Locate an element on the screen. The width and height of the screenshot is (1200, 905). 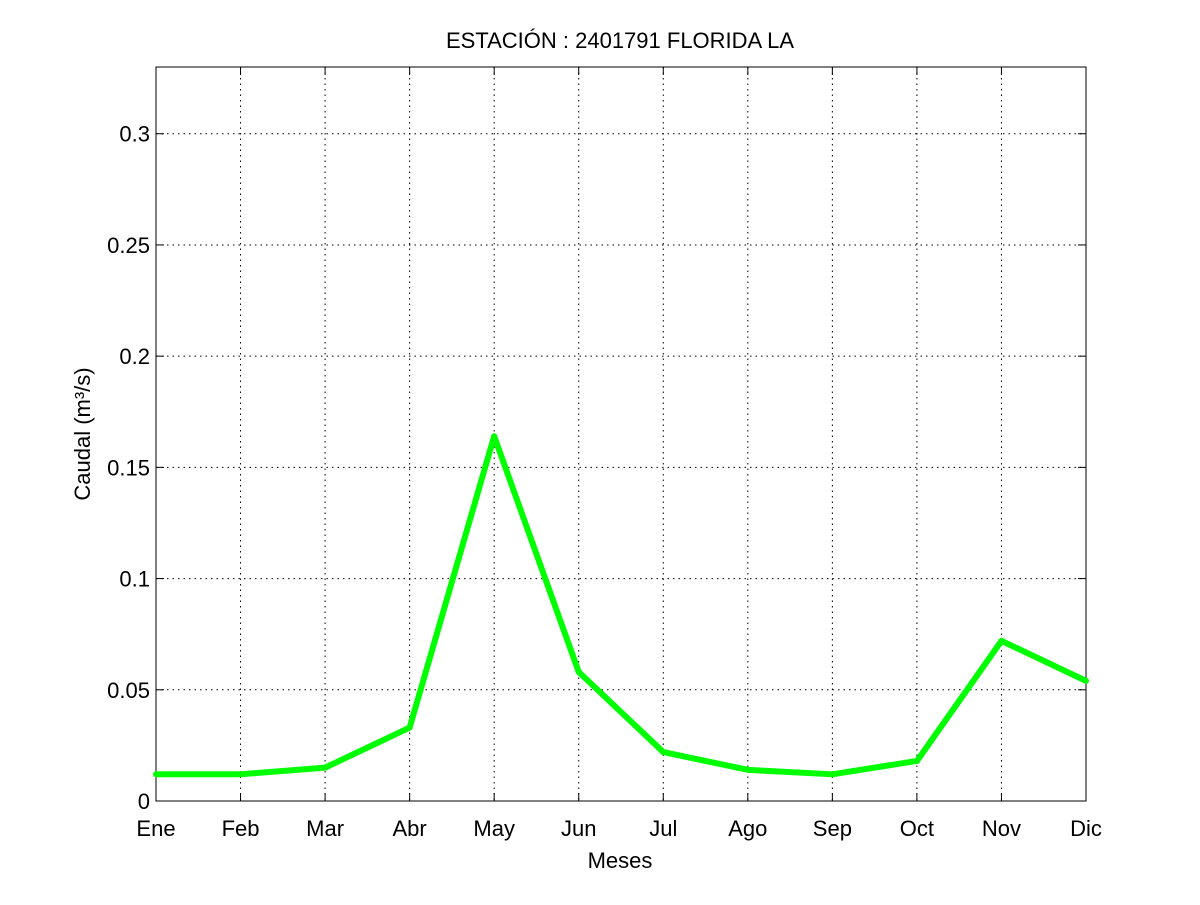
y-tick-label: 0.3 is located at coordinates (134, 134).